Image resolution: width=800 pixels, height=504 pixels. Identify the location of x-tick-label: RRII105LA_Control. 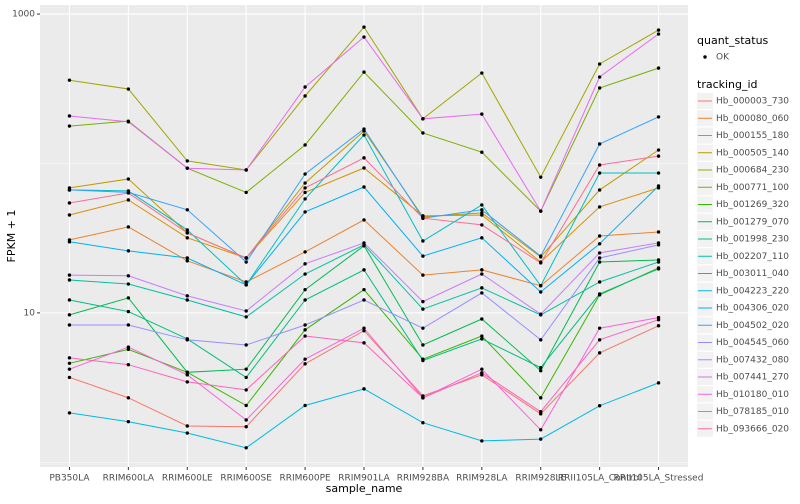
(599, 479).